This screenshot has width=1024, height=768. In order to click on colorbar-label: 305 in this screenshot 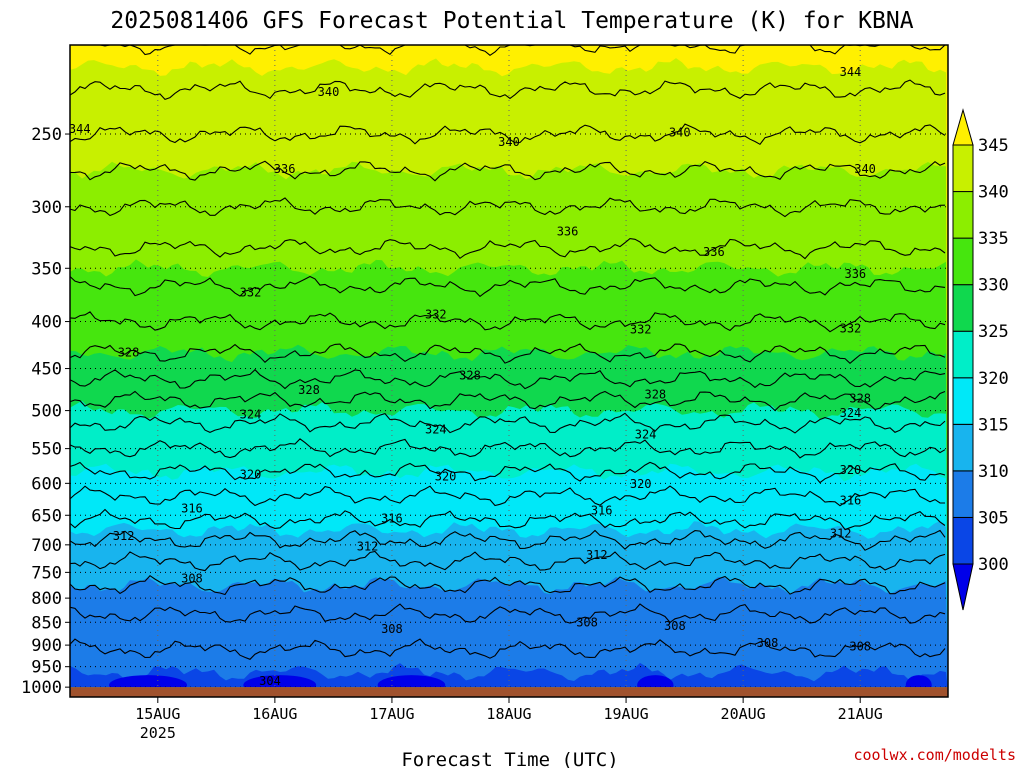, I will do `click(993, 518)`.